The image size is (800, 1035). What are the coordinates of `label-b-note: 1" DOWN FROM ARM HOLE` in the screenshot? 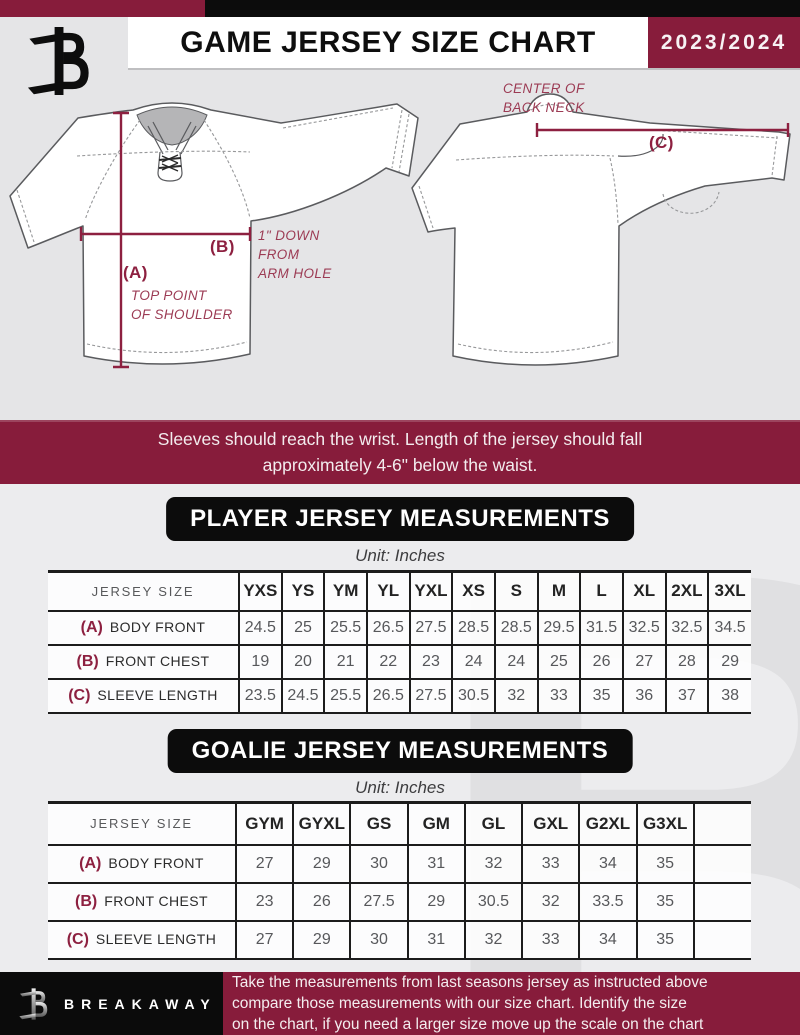 It's located at (295, 254).